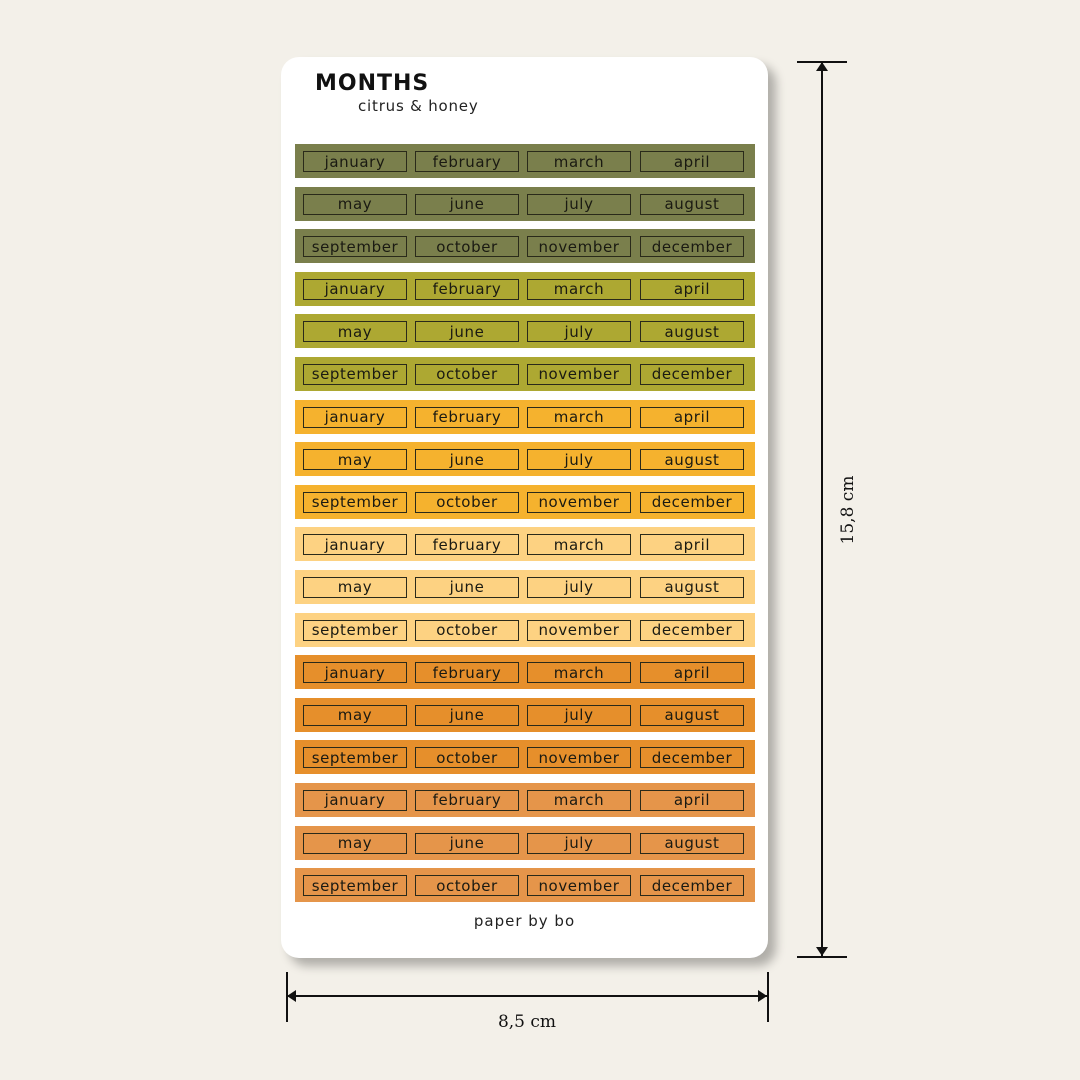 The image size is (1080, 1080). I want to click on width-label: 8,5 cm, so click(527, 1022).